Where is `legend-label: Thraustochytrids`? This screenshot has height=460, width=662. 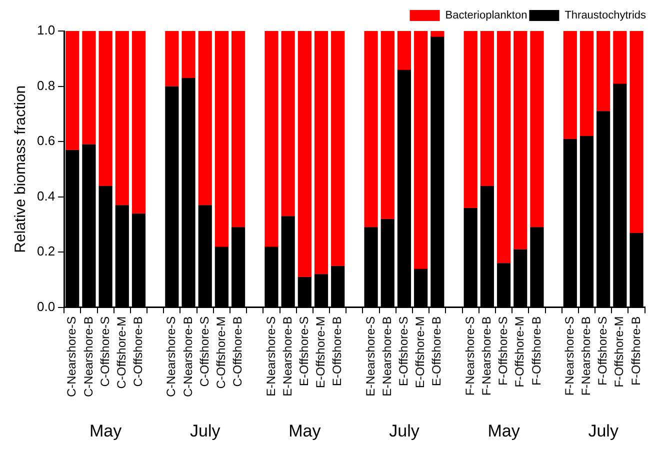 legend-label: Thraustochytrids is located at coordinates (605, 16).